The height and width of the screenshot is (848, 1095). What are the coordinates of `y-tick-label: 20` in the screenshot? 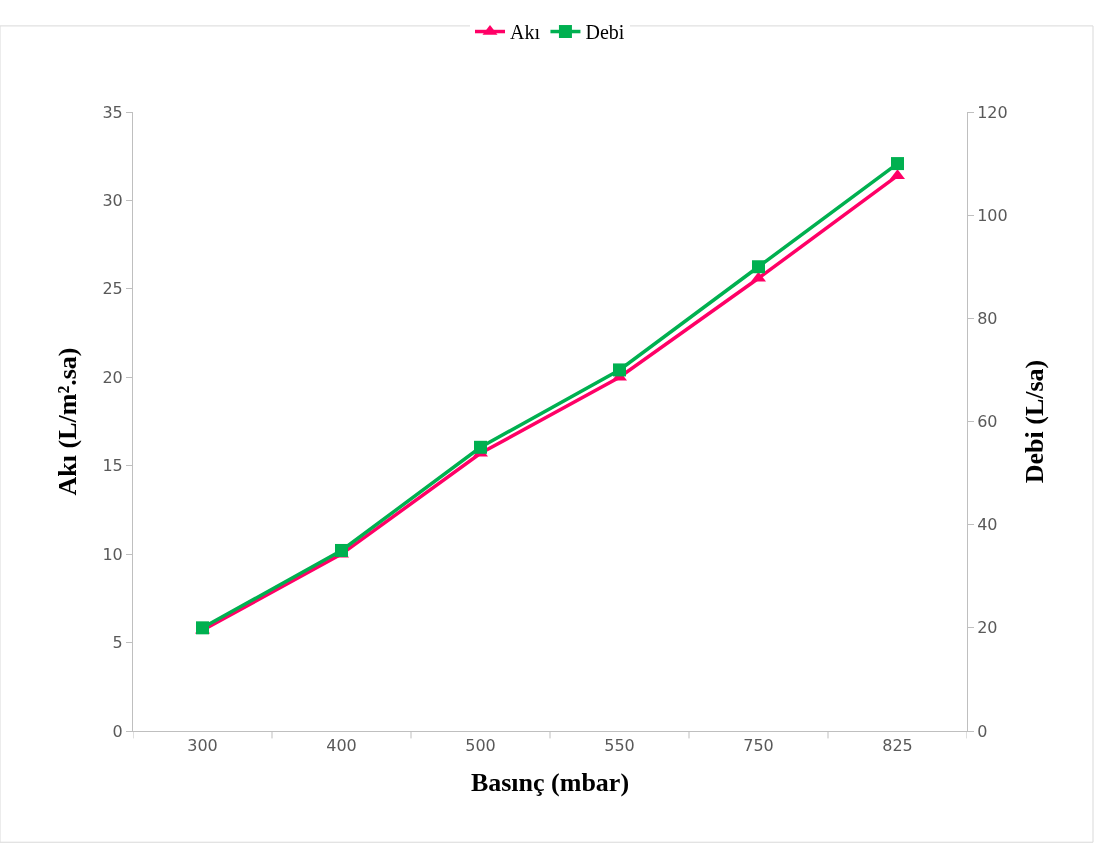 It's located at (112, 377).